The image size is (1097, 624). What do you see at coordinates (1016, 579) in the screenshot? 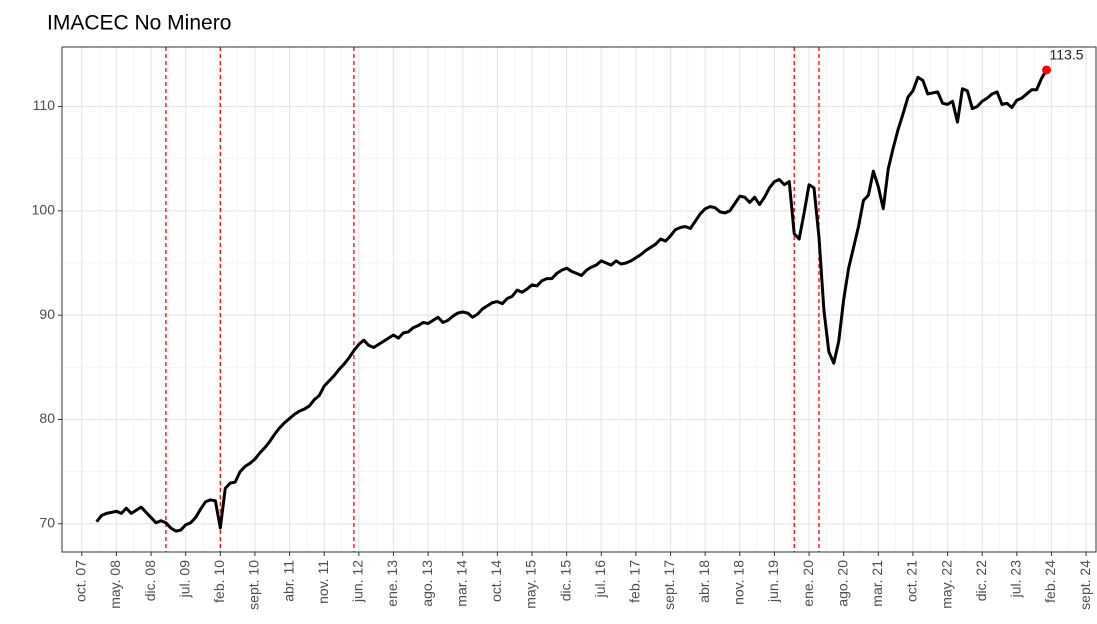
I see `x-tick-label: jul. 23` at bounding box center [1016, 579].